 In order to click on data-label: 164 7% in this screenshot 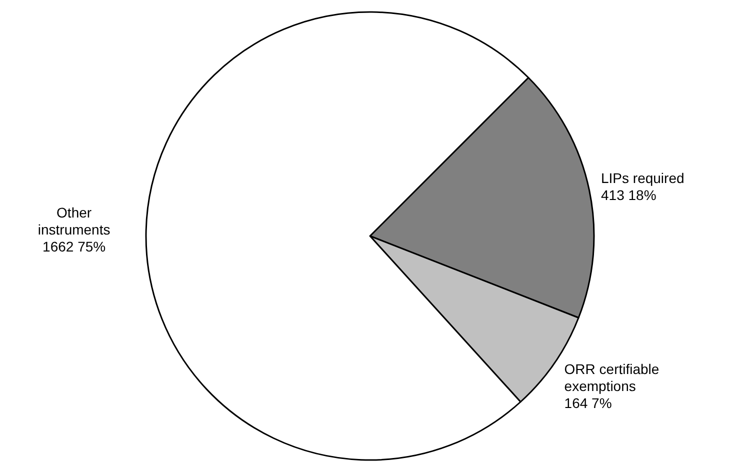, I will do `click(588, 402)`.